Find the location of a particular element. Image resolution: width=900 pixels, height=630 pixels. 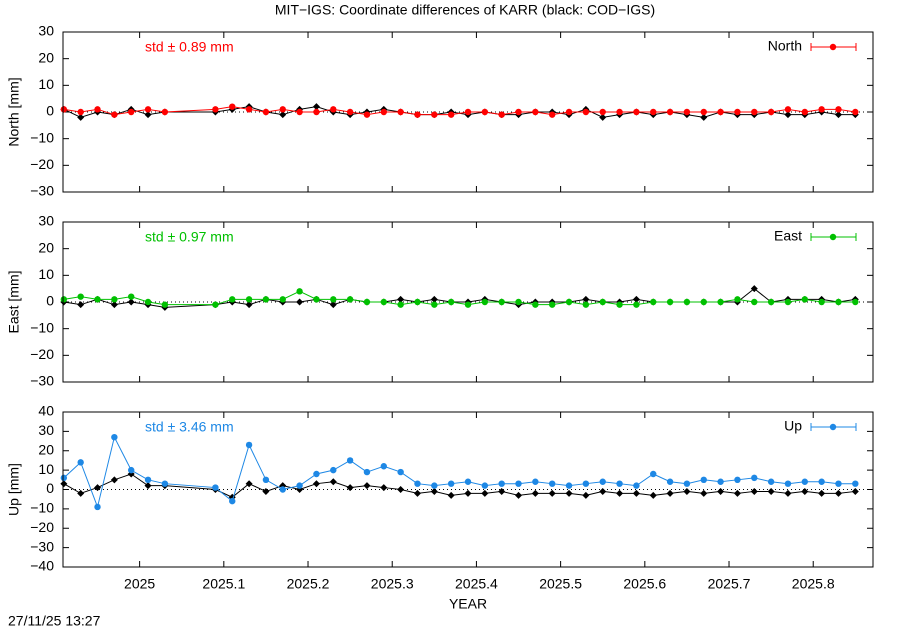

y-tick-label: 20 is located at coordinates (46, 57).